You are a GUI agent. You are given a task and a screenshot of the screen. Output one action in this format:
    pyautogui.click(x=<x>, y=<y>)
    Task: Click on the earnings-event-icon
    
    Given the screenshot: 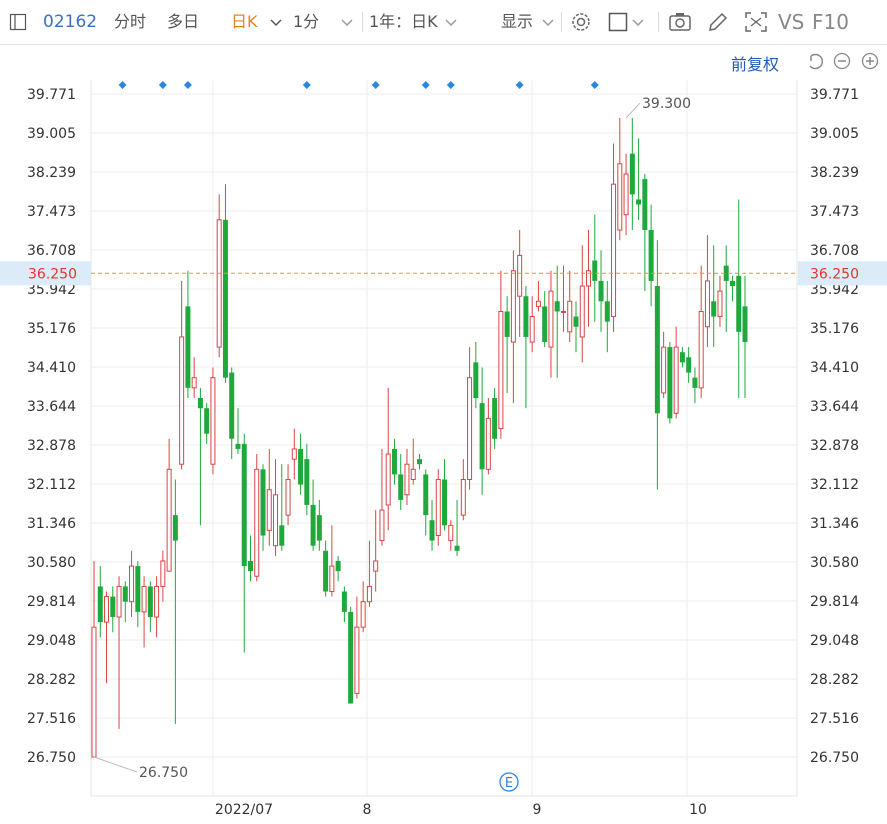 What is the action you would take?
    pyautogui.click(x=509, y=782)
    